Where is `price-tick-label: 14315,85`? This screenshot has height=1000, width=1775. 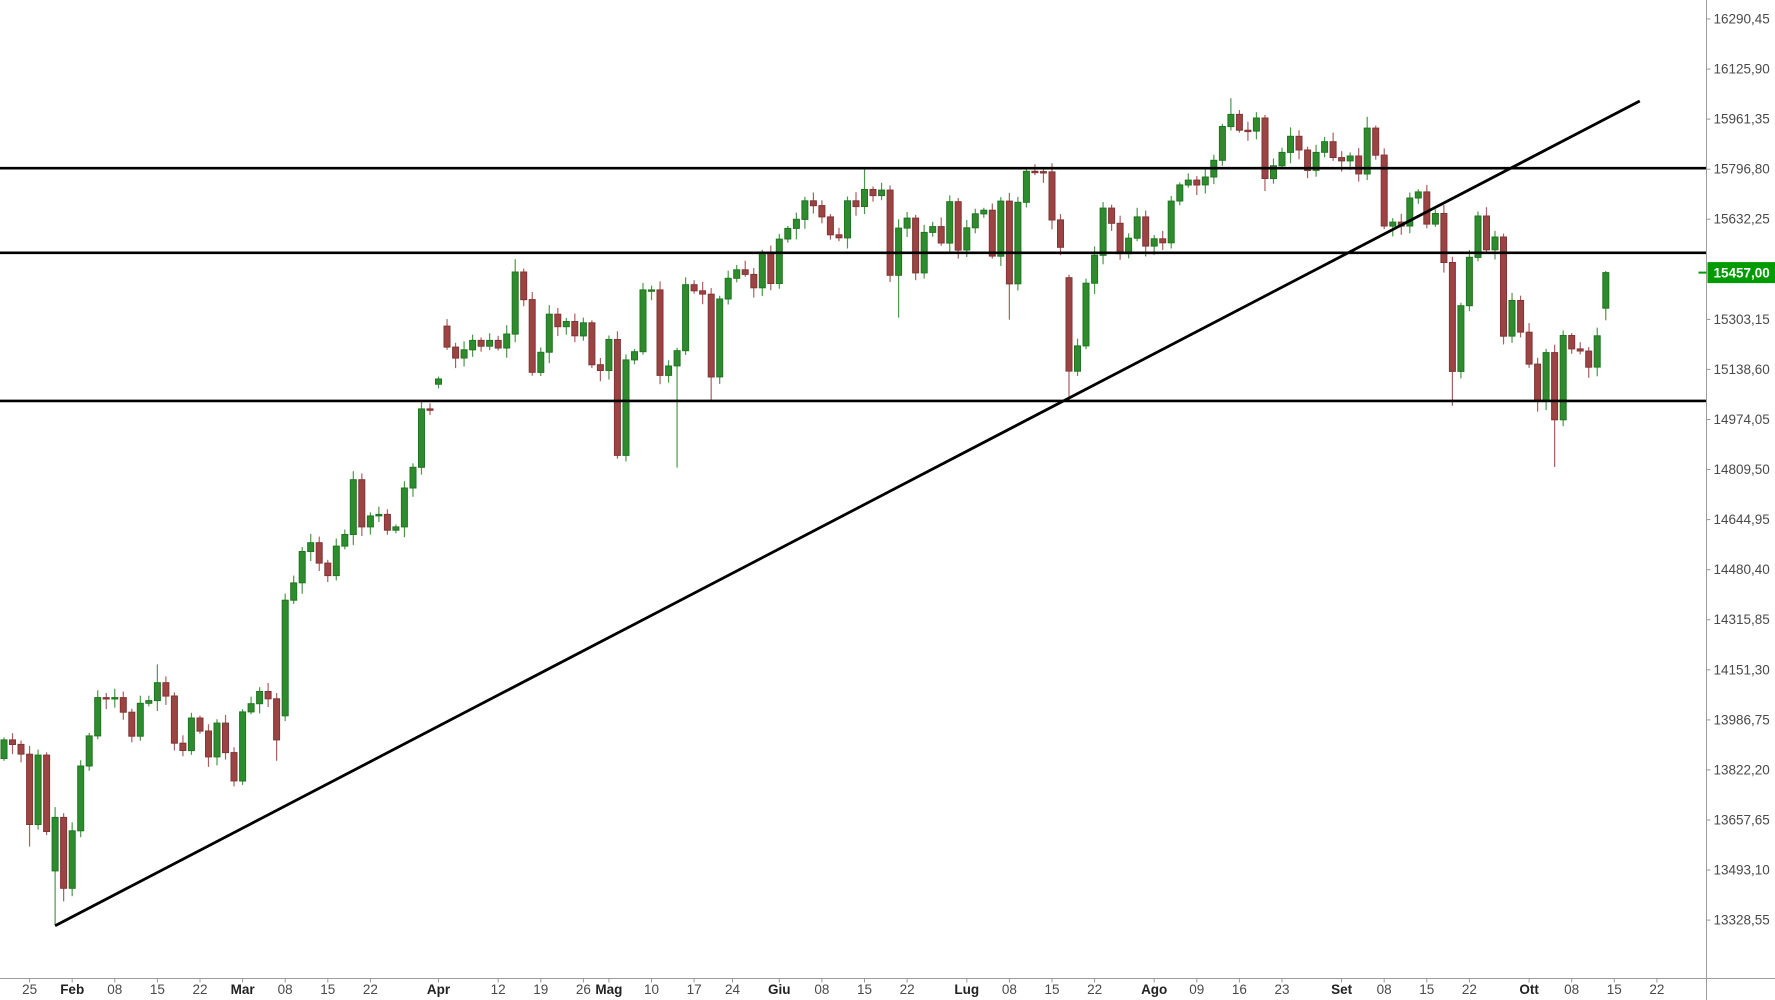 price-tick-label: 14315,85 is located at coordinates (1742, 619).